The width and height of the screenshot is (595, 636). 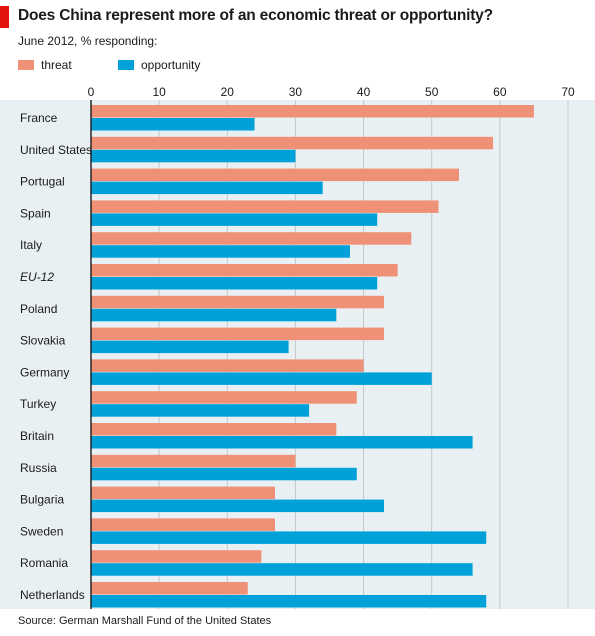 I want to click on legend-swatch-threat, so click(x=26, y=65).